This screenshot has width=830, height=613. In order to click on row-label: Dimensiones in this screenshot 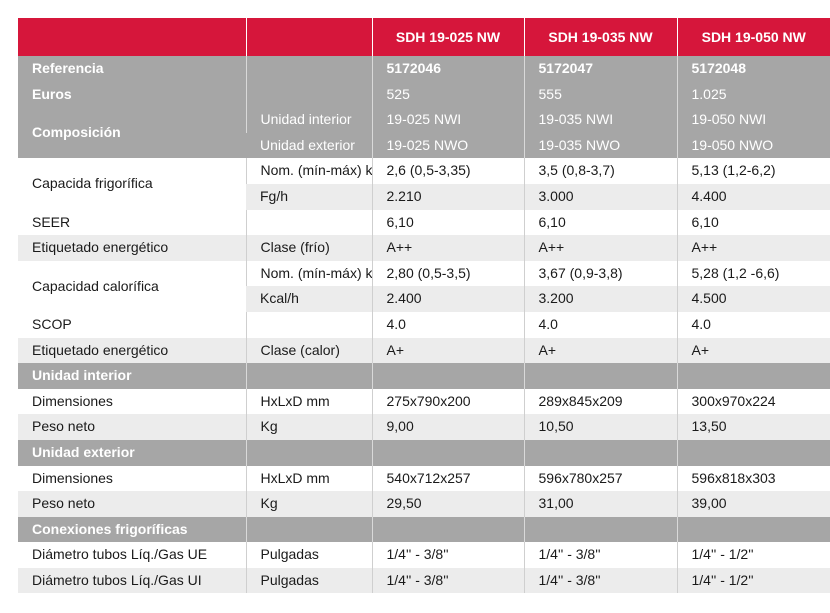, I will do `click(132, 401)`.